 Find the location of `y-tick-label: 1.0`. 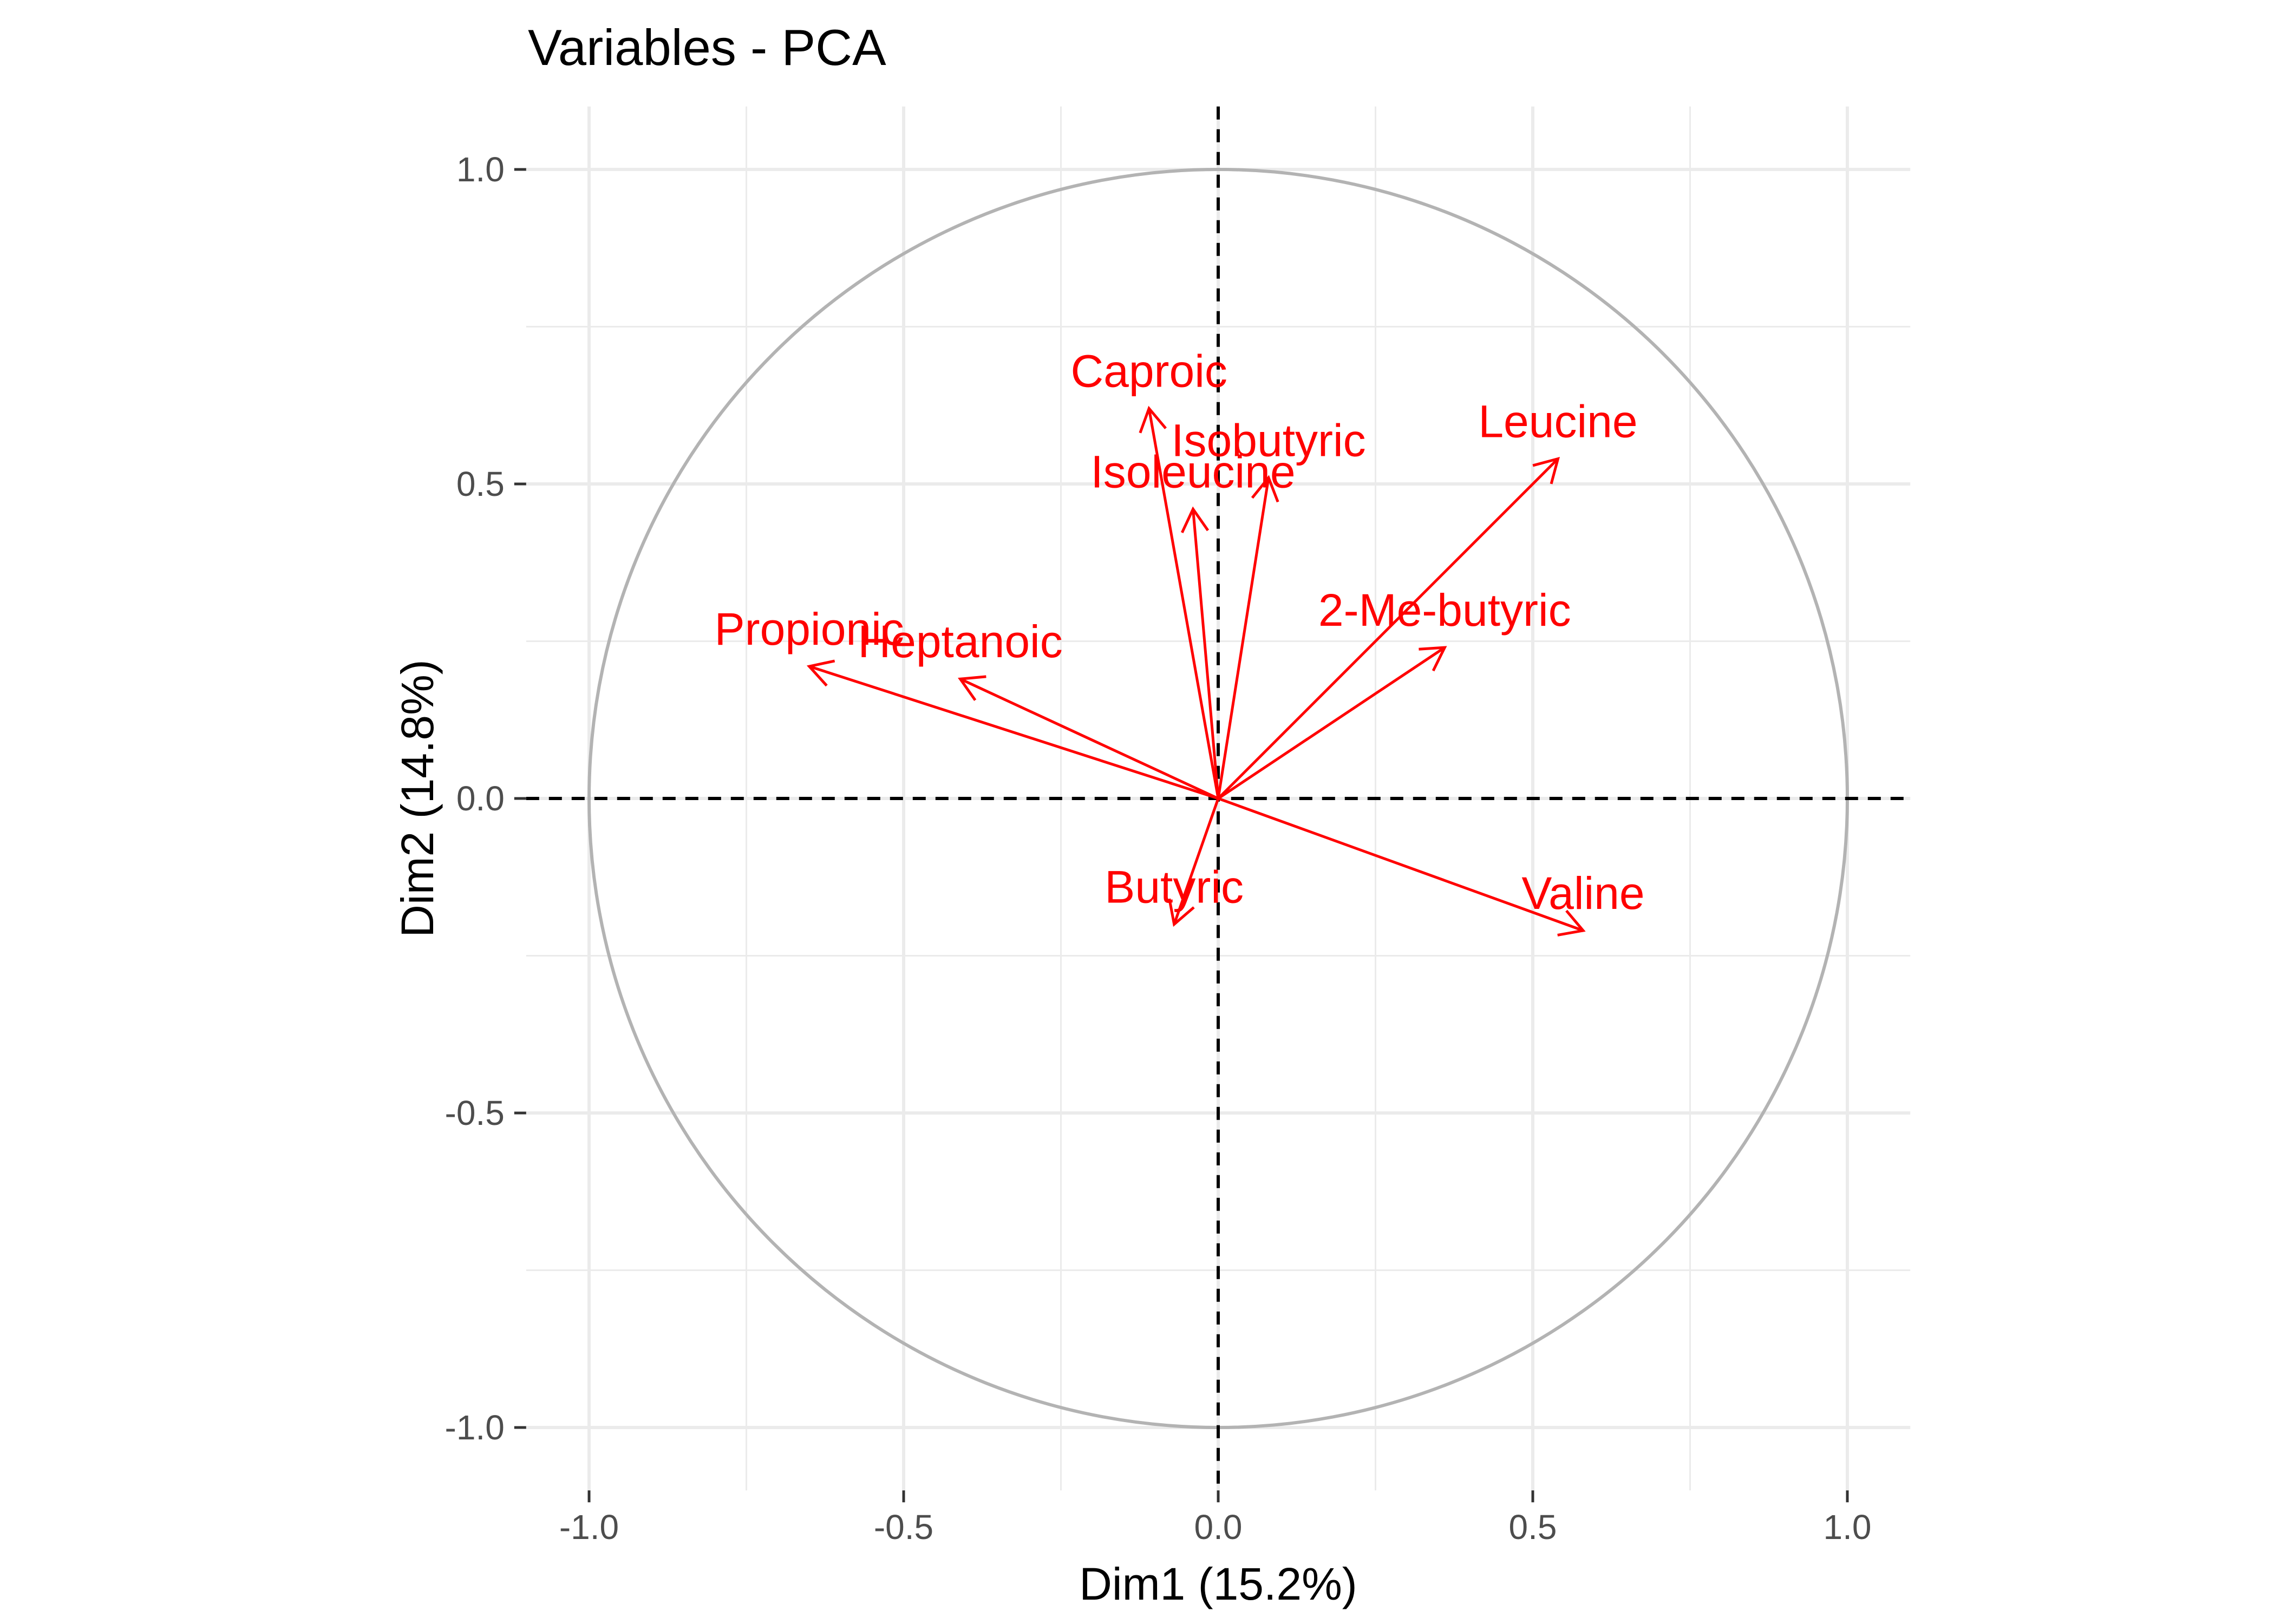

y-tick-label: 1.0 is located at coordinates (481, 170).